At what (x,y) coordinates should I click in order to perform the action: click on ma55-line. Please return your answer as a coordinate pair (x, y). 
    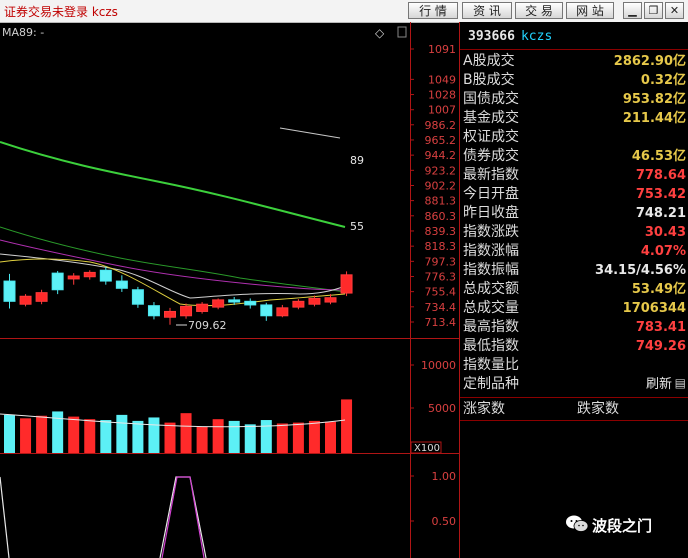
    Looking at the image, I should click on (173, 184).